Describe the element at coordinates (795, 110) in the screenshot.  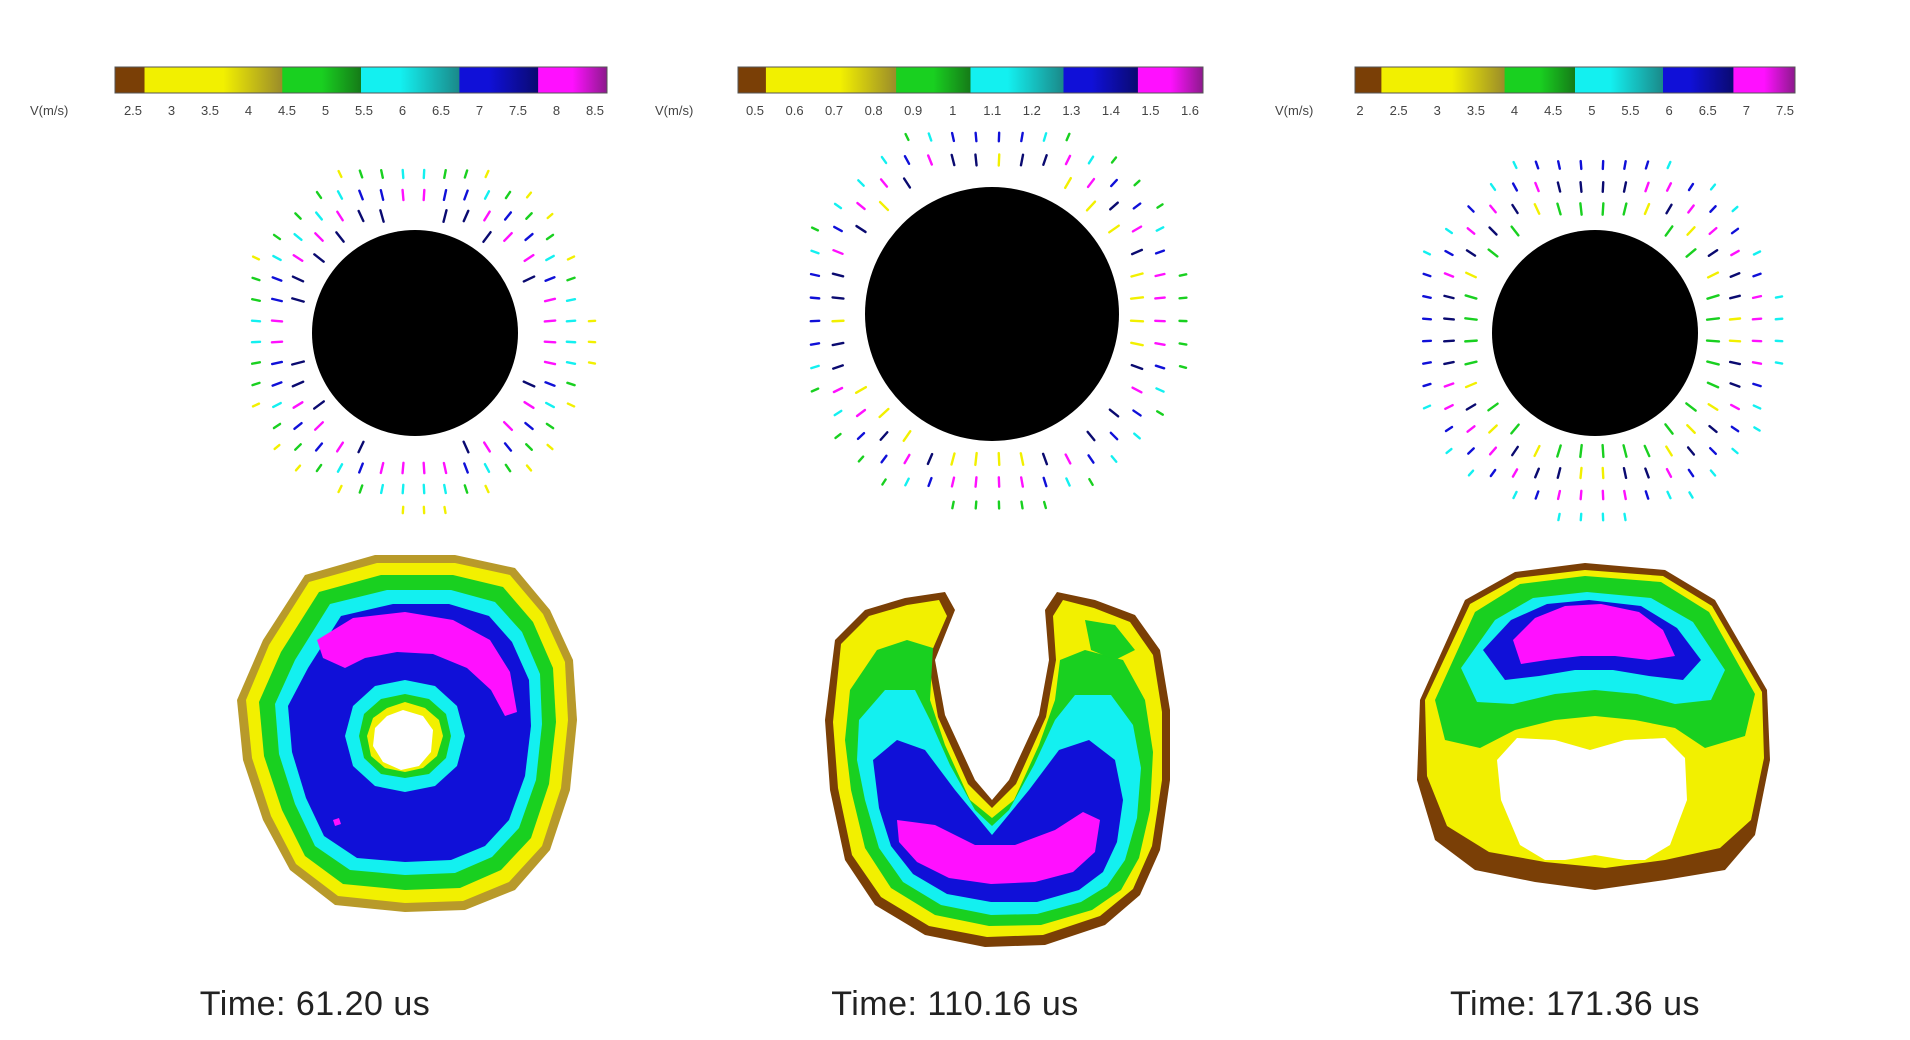
I see `colorbar-tick-label: 0.6` at that location.